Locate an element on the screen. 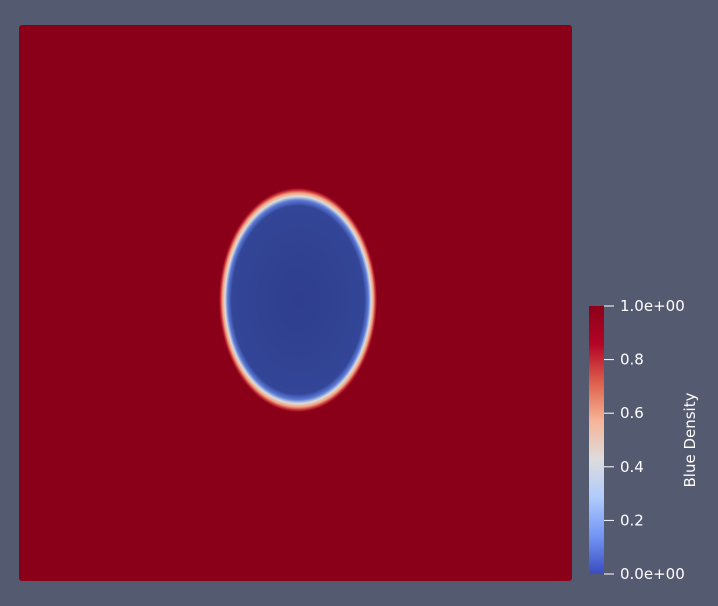 The height and width of the screenshot is (606, 718). low-density-blob is located at coordinates (298, 300).